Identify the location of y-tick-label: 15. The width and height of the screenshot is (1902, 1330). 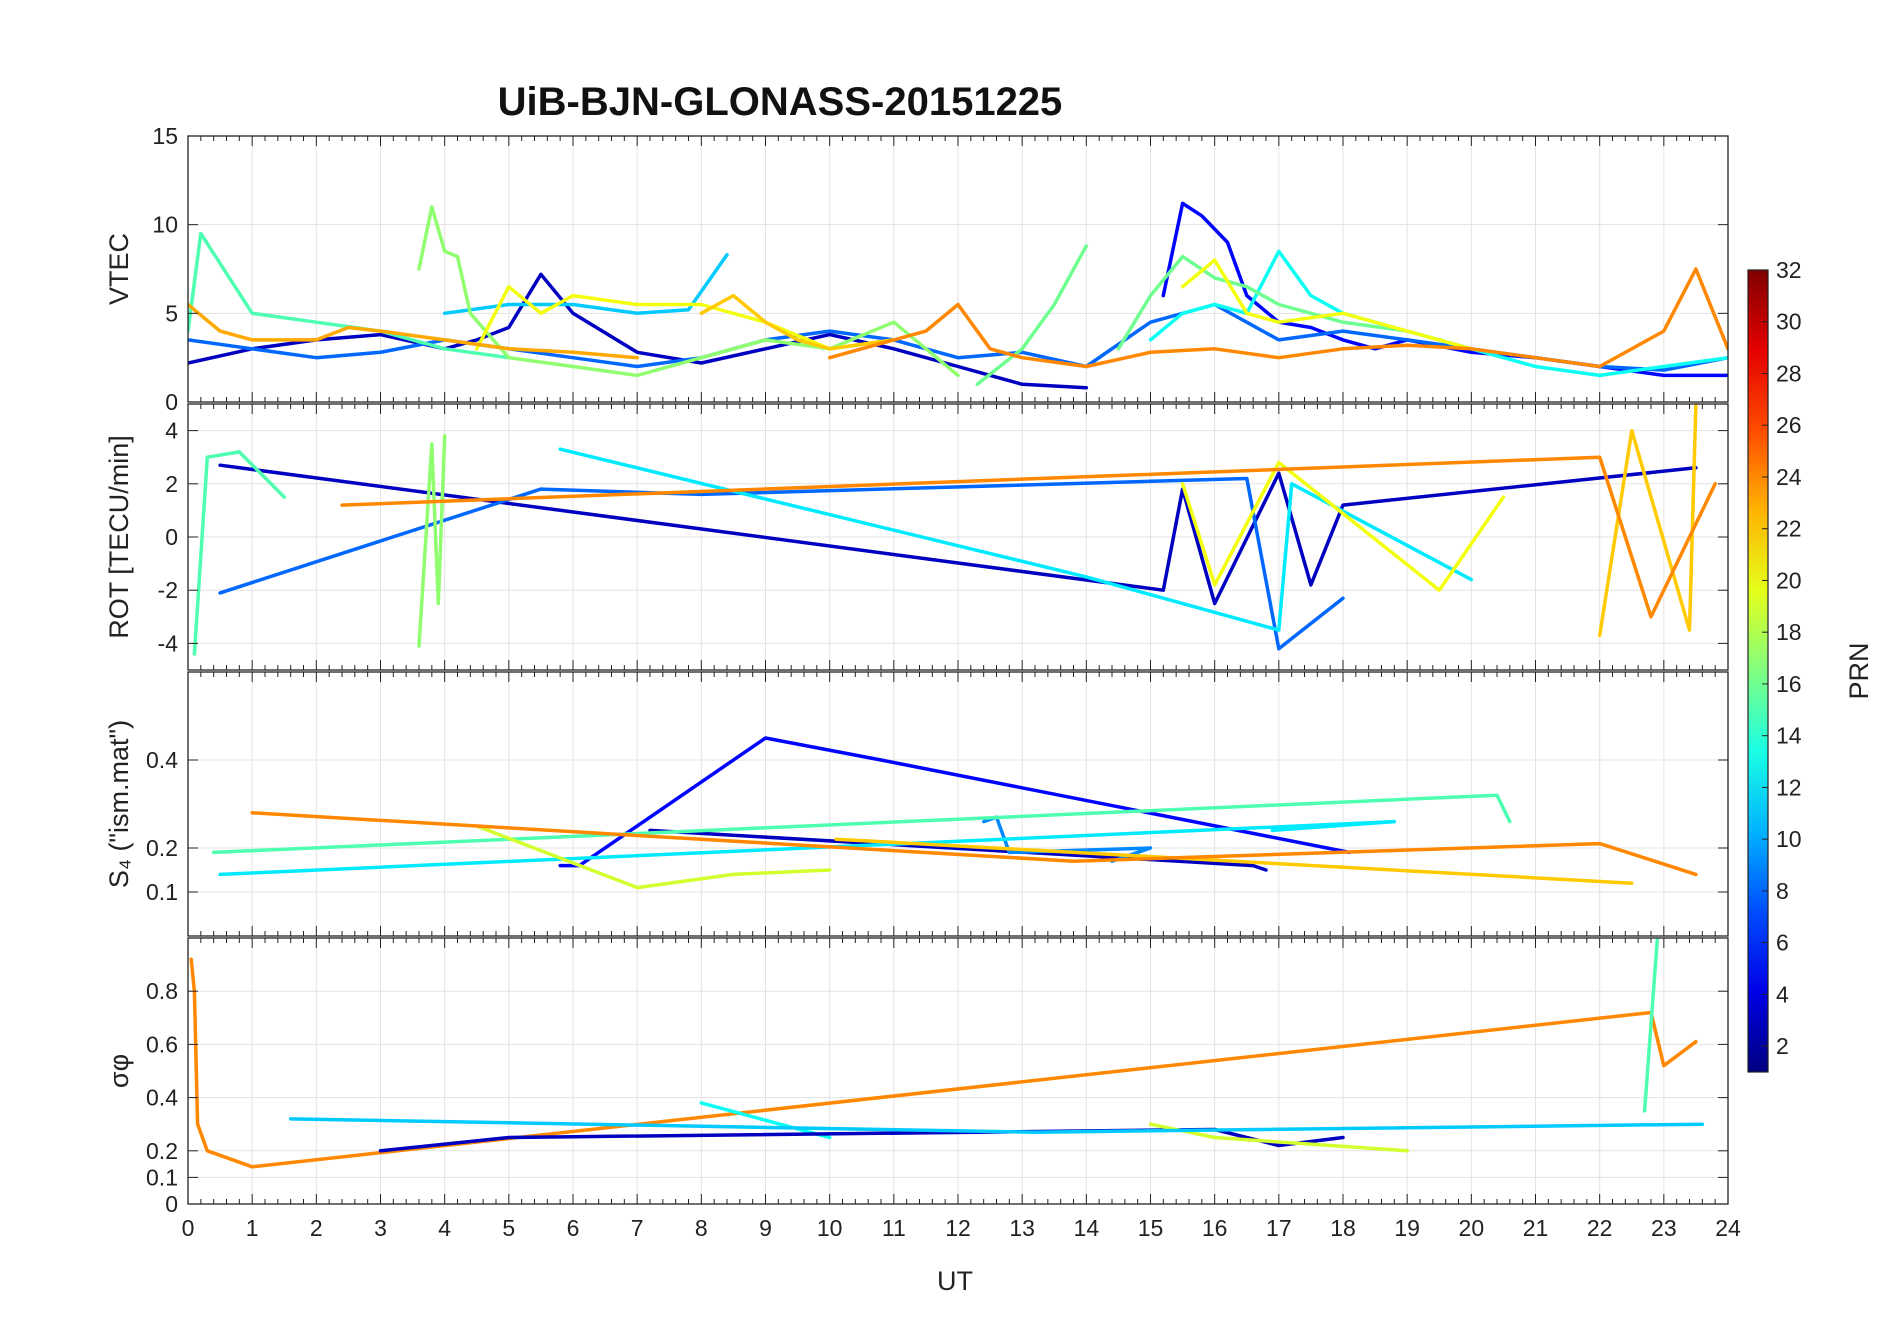
(165, 136).